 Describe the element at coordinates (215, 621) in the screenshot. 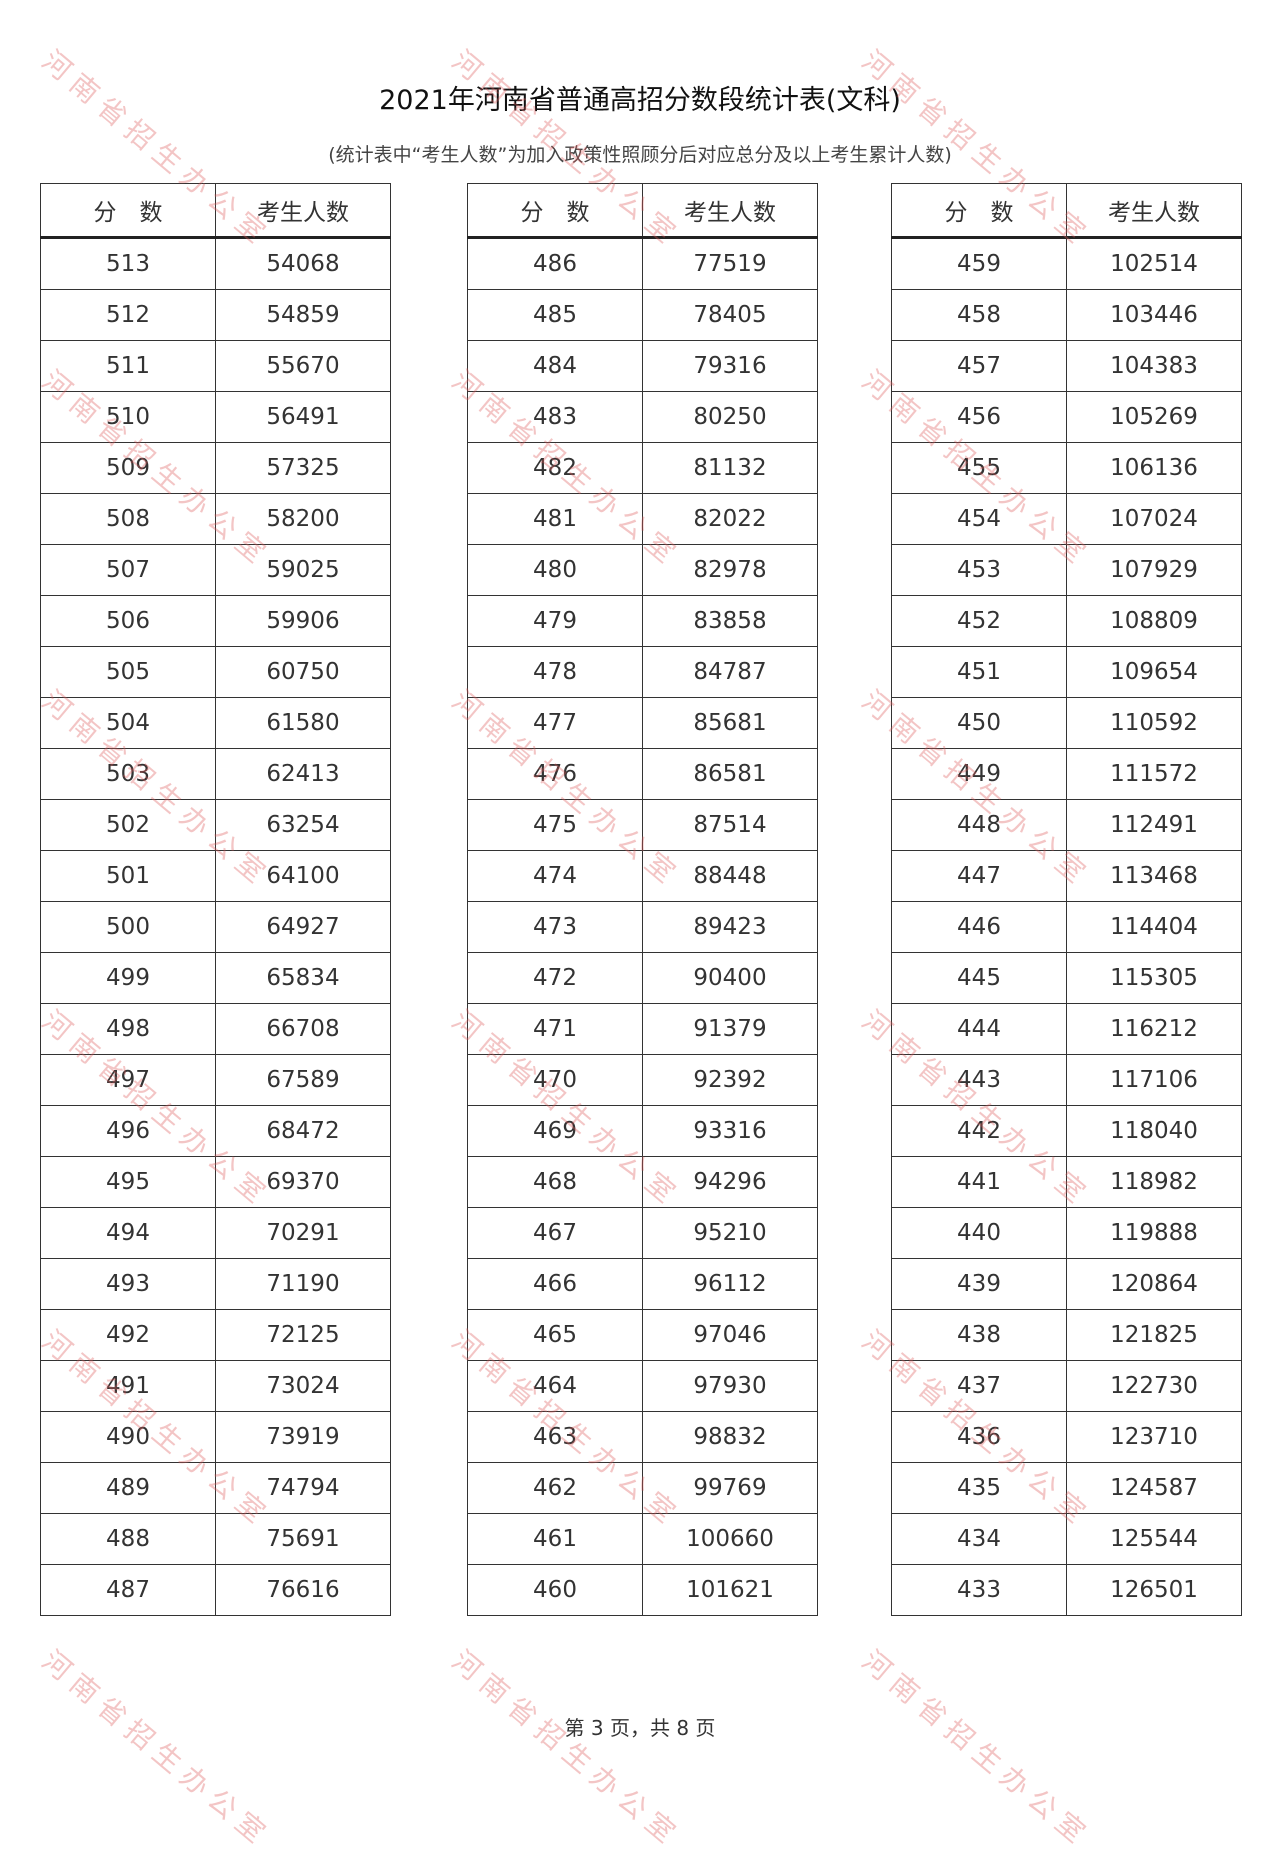

I see `table-row: 506 59906` at that location.